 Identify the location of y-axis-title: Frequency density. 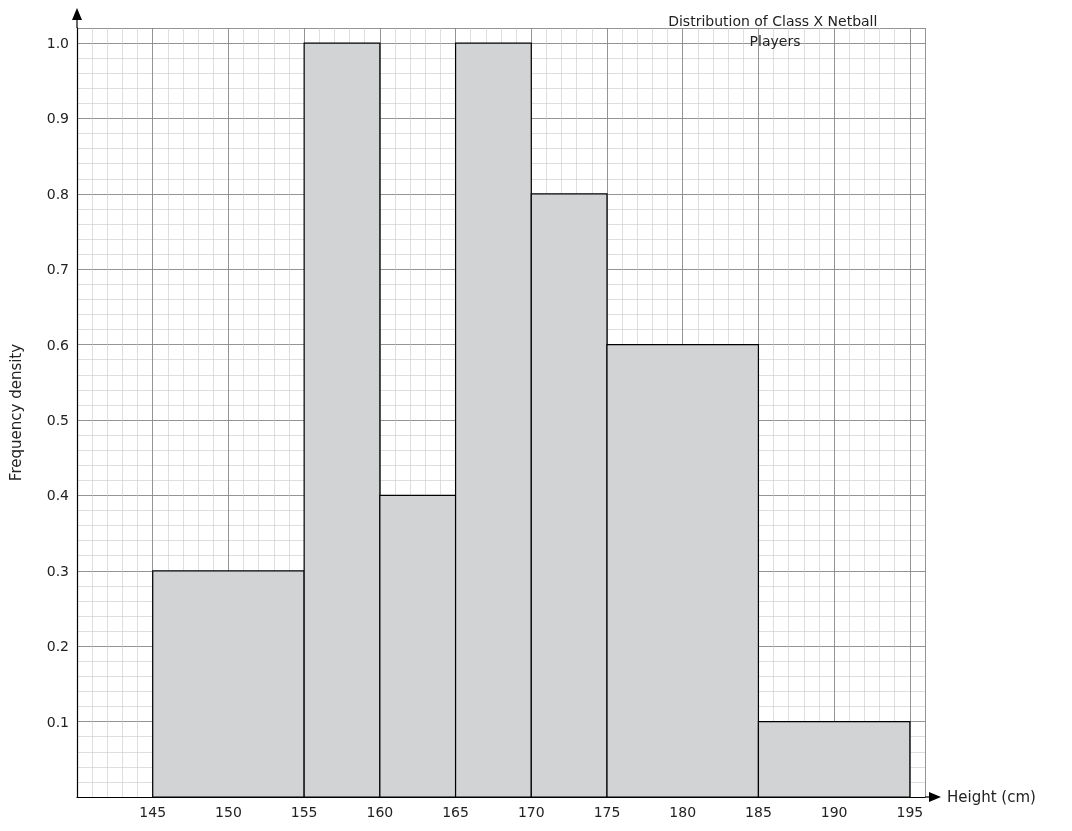
(15, 412).